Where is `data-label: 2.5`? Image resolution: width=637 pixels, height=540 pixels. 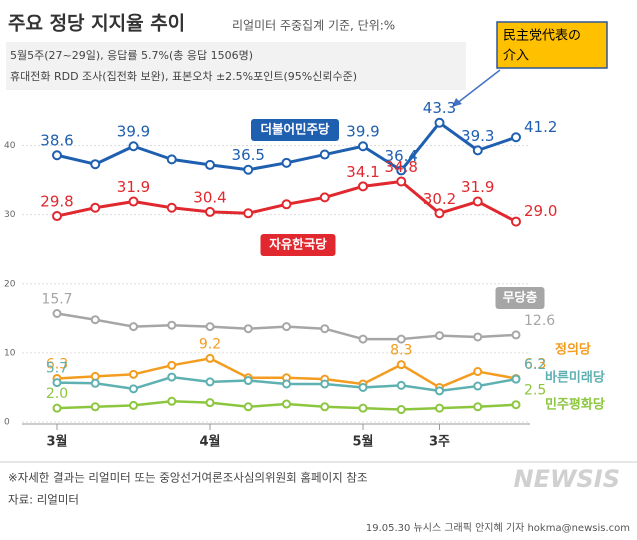
data-label: 2.5 is located at coordinates (535, 391).